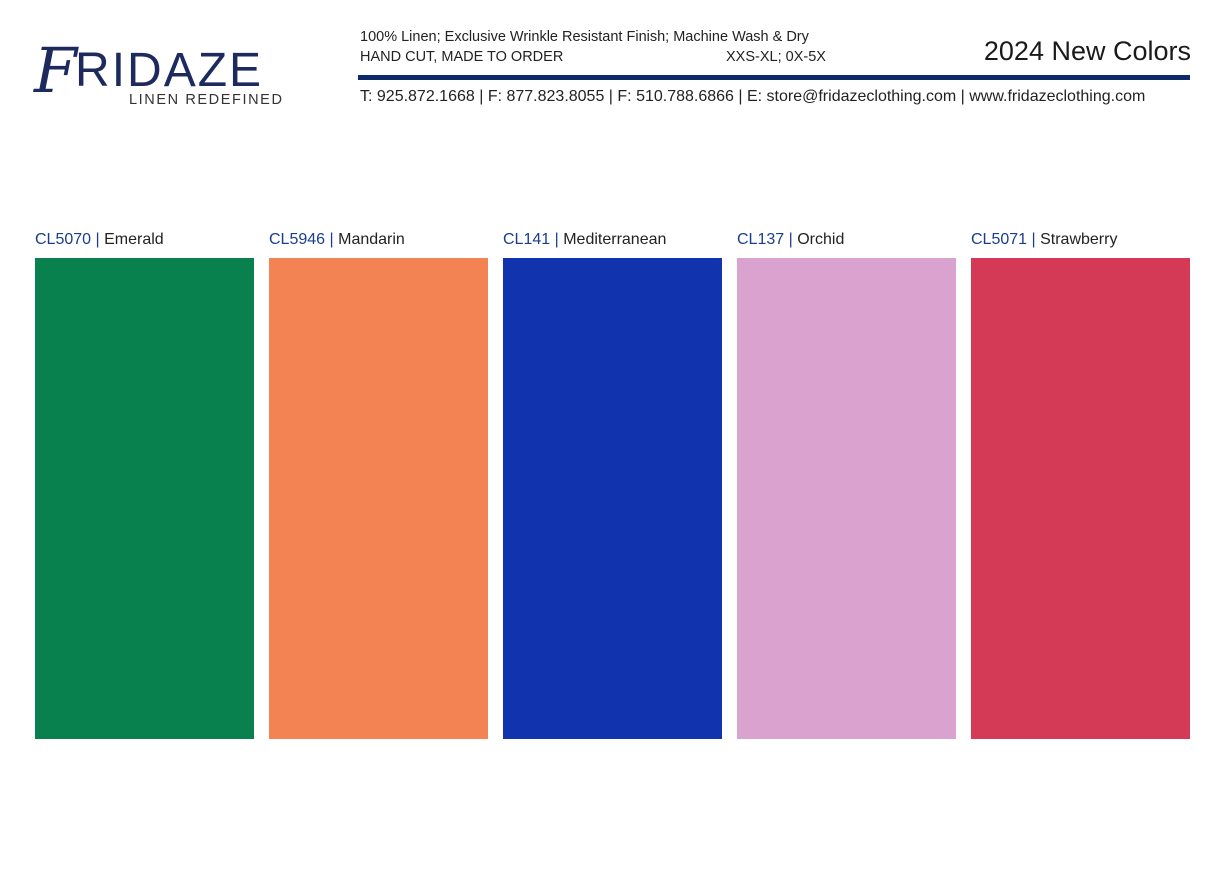  I want to click on swatch-label: CL5946 | Mandarin, so click(378, 244).